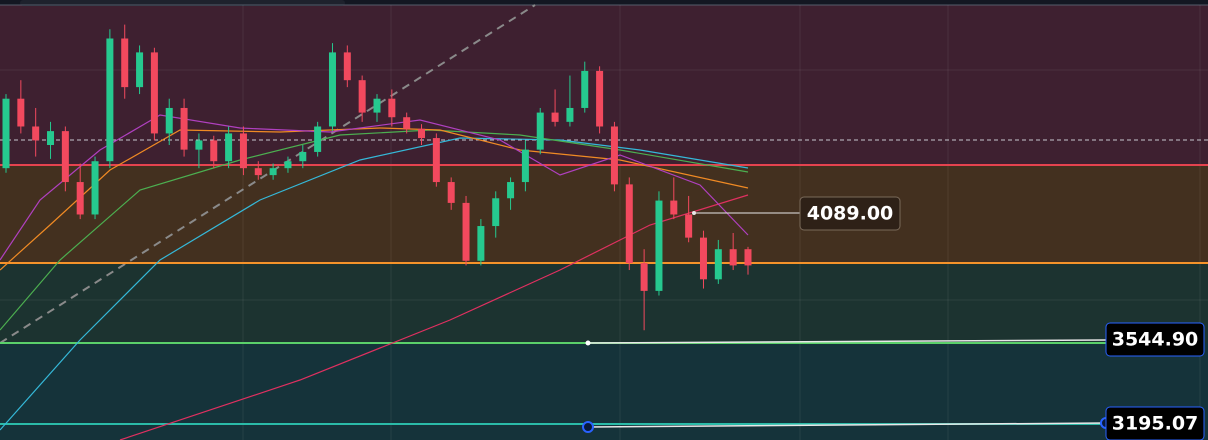 The height and width of the screenshot is (440, 1208). I want to click on price-label: 3195.07, so click(1155, 424).